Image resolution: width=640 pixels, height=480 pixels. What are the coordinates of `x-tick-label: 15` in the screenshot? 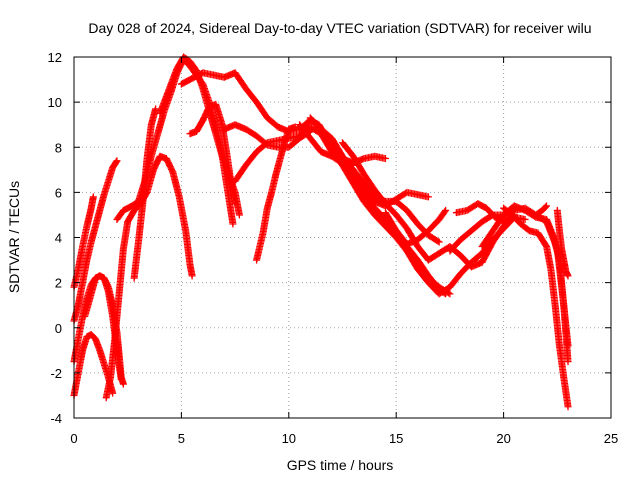 It's located at (396, 438).